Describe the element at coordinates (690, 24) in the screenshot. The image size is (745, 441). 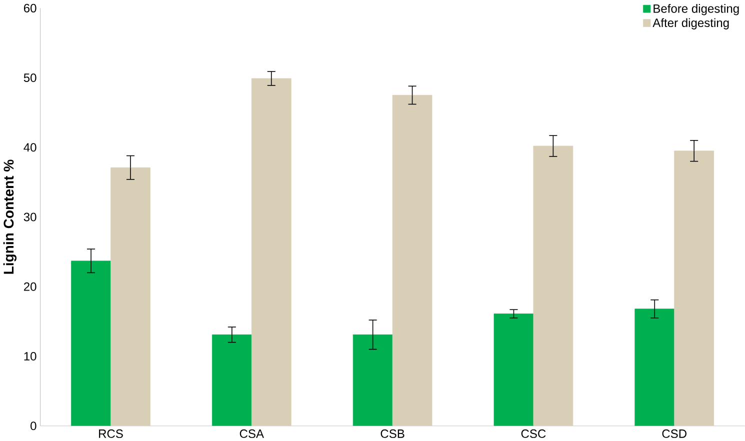
I see `legend-label: After digesting` at that location.